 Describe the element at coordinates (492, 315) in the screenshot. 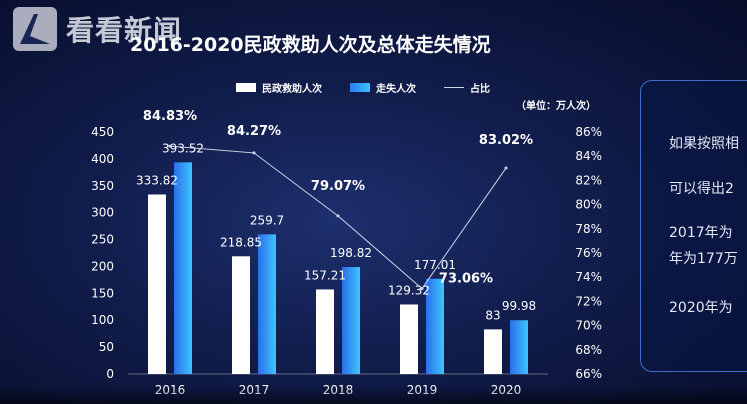

I see `bar-label-rescue: 83` at that location.